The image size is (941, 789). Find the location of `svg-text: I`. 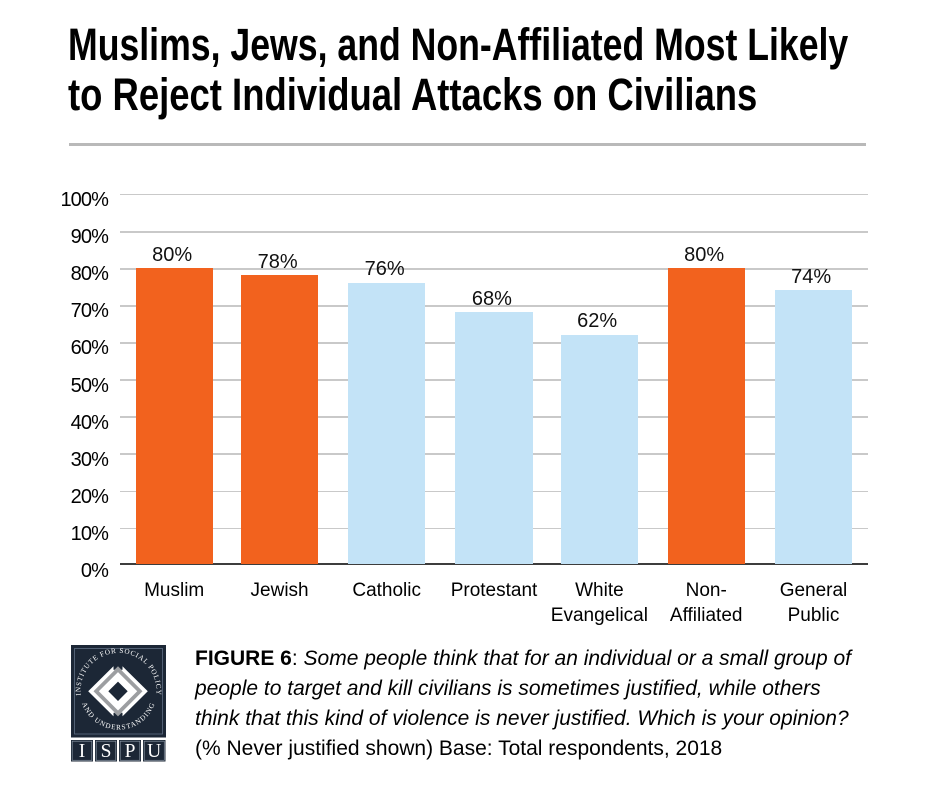

svg-text: I is located at coordinates (82, 751).